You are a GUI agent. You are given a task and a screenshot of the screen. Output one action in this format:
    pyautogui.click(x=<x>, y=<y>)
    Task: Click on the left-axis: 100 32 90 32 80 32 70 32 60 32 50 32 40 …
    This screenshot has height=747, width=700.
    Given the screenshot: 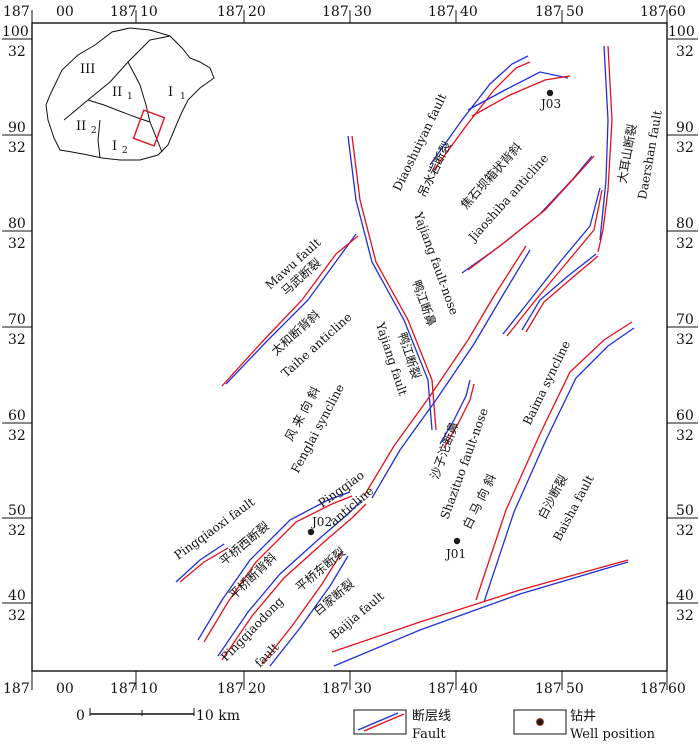 What is the action you would take?
    pyautogui.click(x=17, y=324)
    